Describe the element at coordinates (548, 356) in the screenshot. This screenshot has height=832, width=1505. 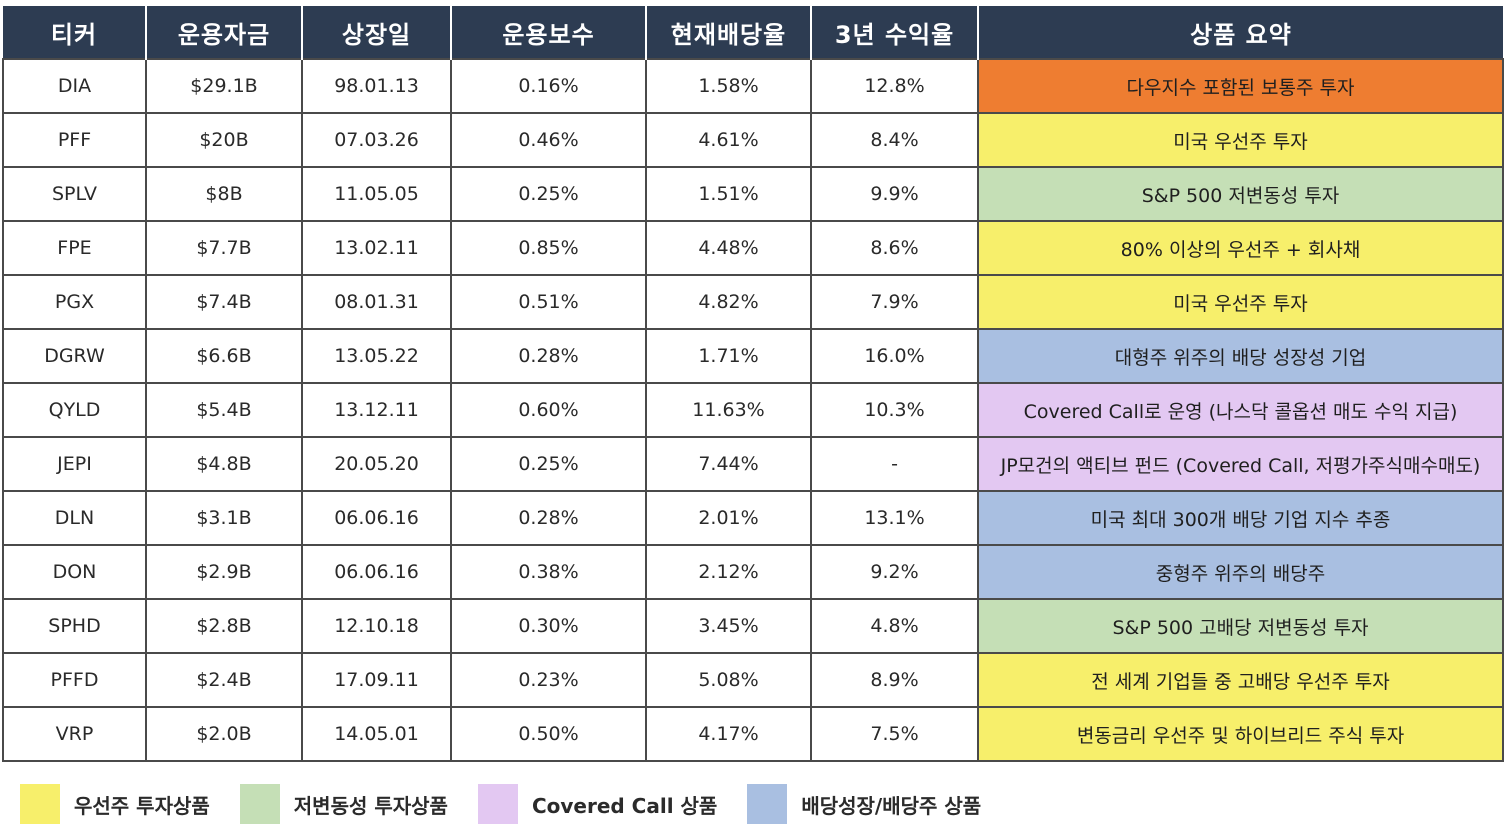
I see `cell-fee: 0.28%` at that location.